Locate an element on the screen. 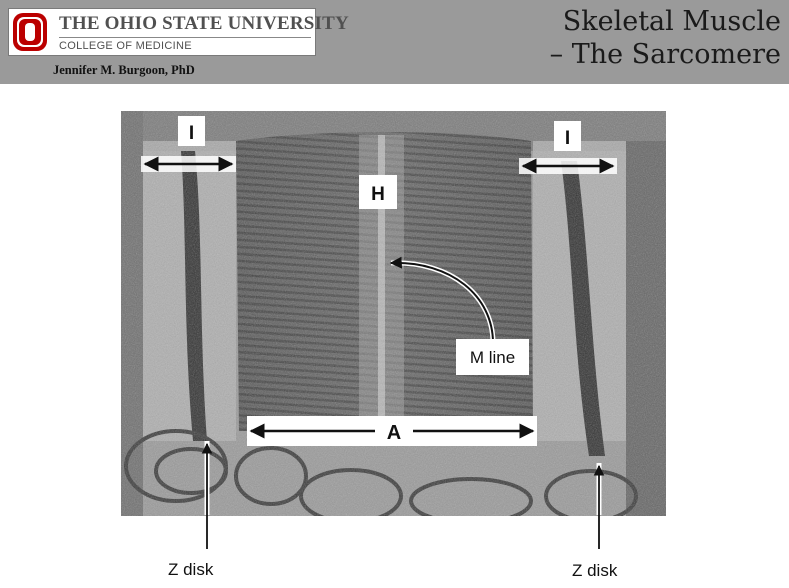 The width and height of the screenshot is (789, 588). block-o-icon is located at coordinates (30, 32).